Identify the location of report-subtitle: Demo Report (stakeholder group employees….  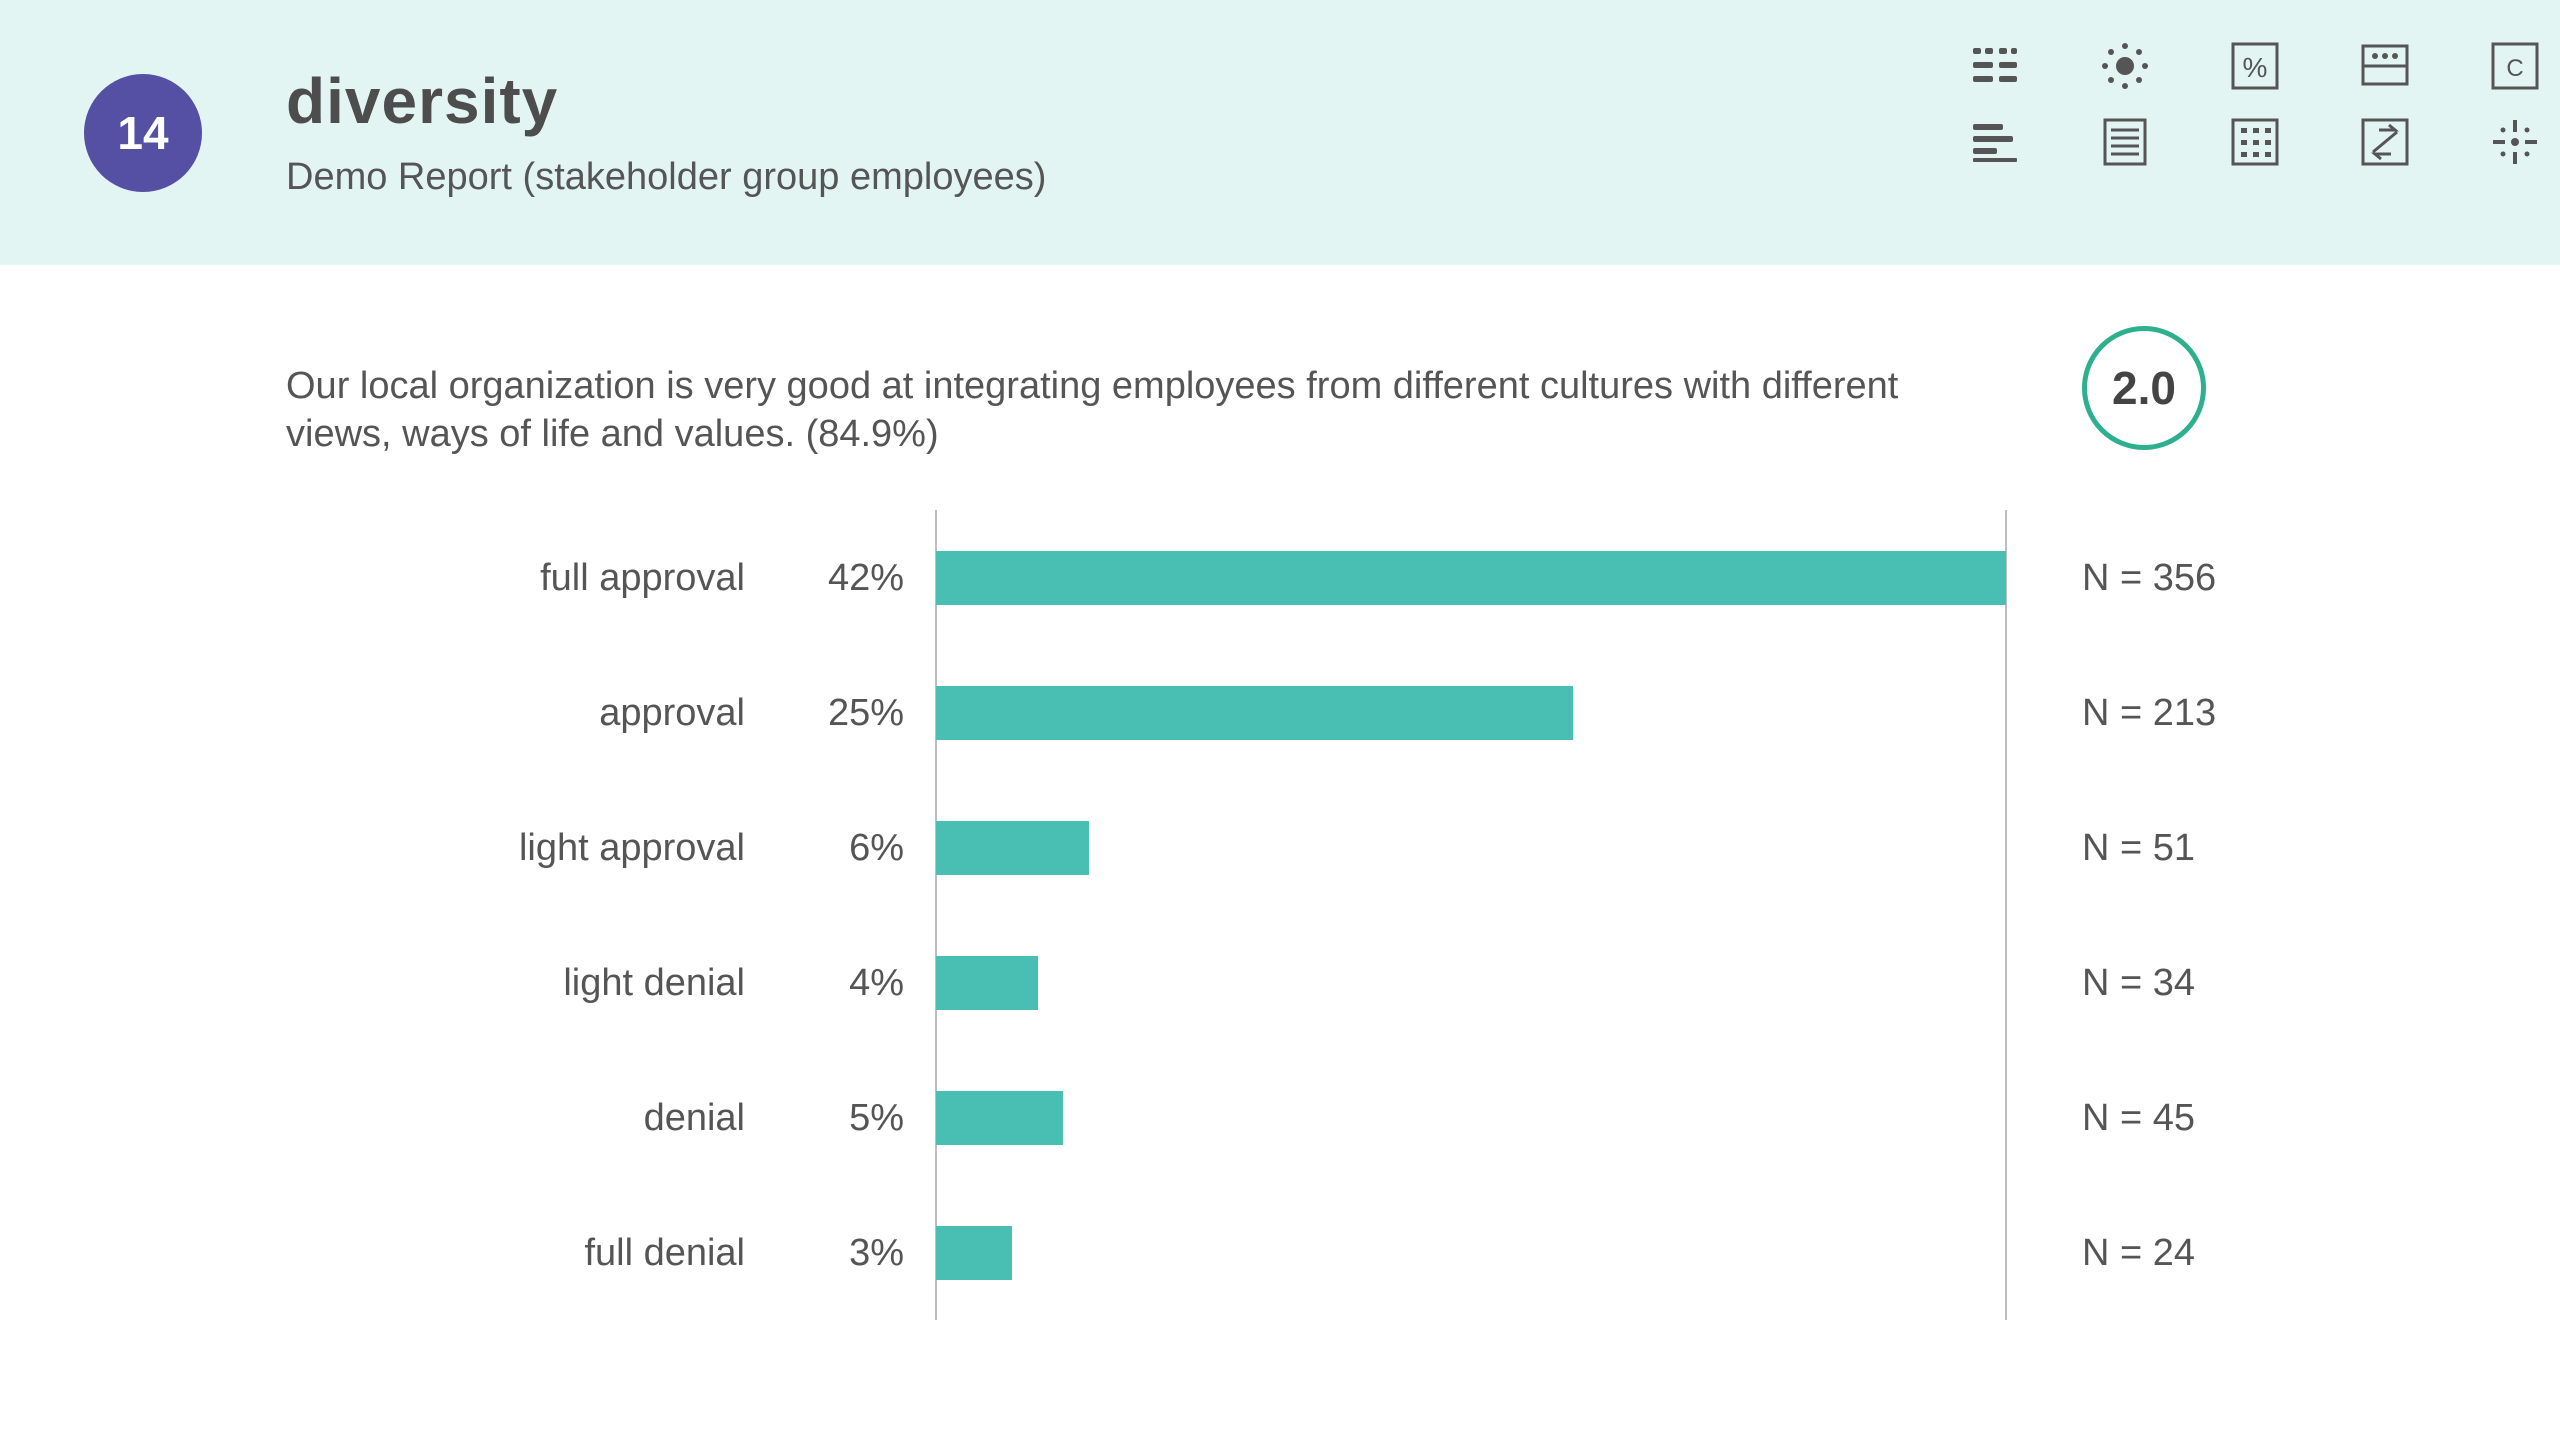
(666, 177).